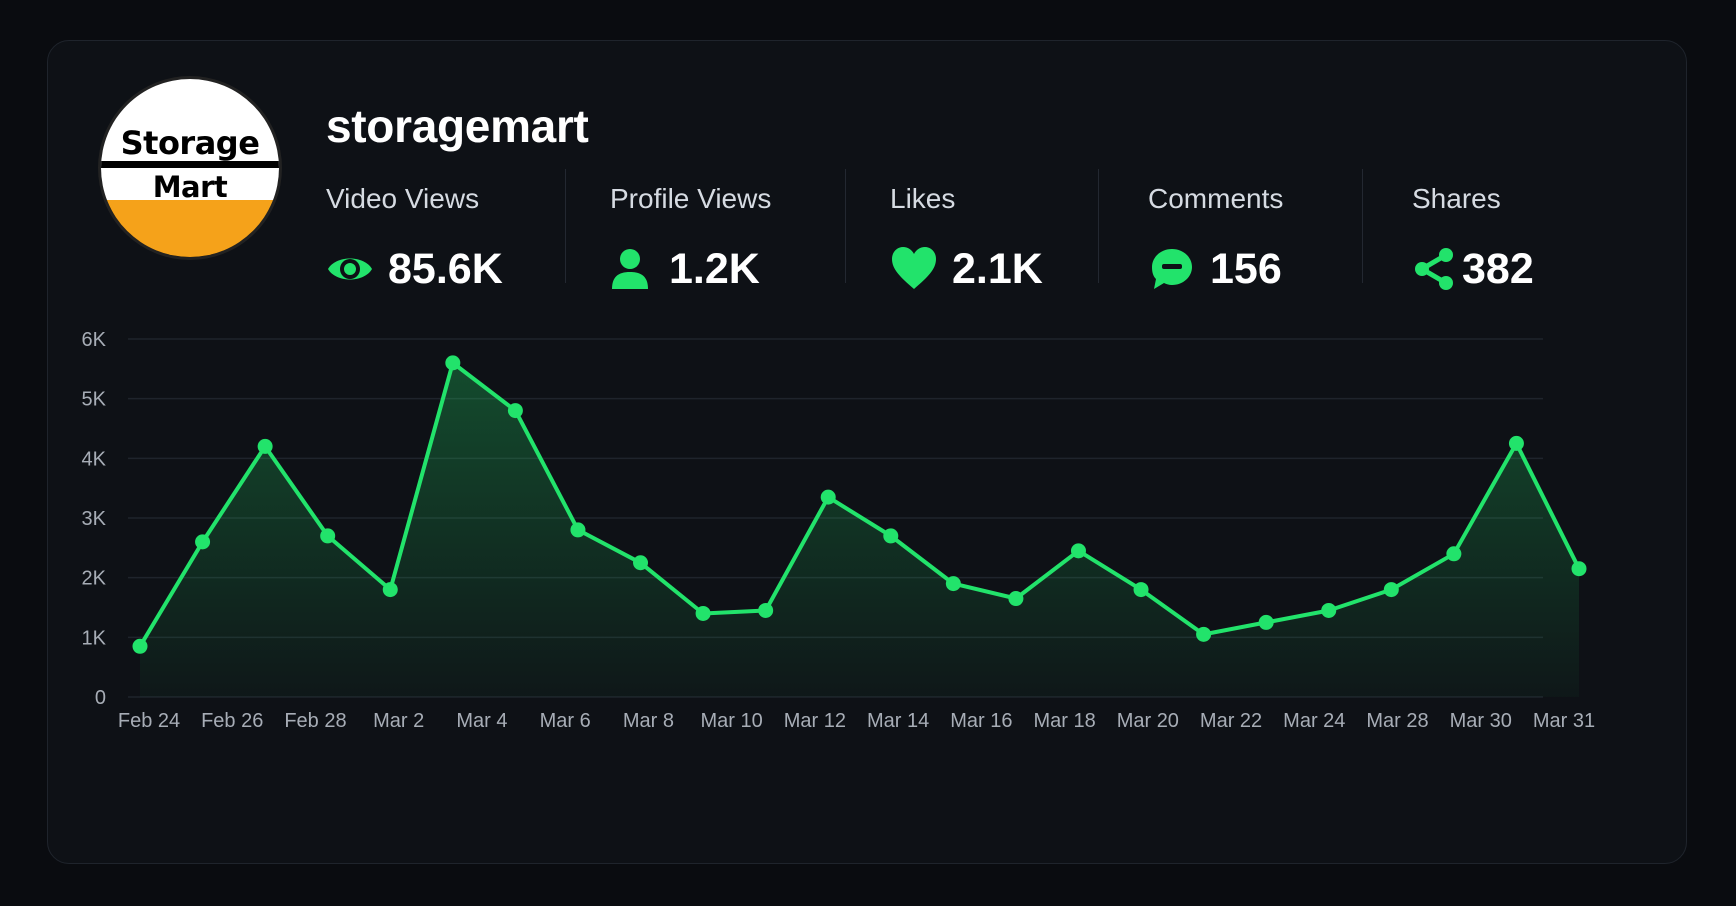  What do you see at coordinates (445, 269) in the screenshot?
I see `stat-value: 85.6K` at bounding box center [445, 269].